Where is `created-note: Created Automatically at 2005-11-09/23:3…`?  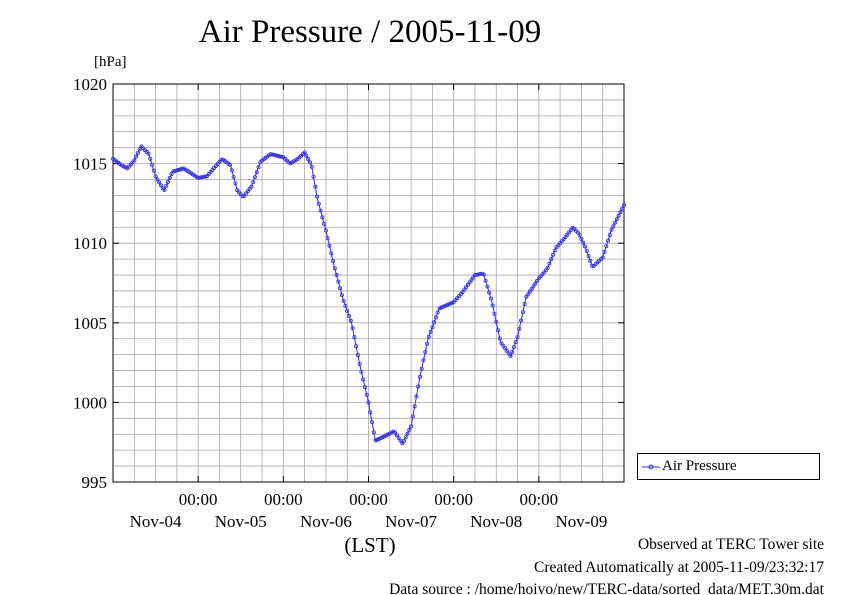 created-note: Created Automatically at 2005-11-09/23:3… is located at coordinates (679, 567).